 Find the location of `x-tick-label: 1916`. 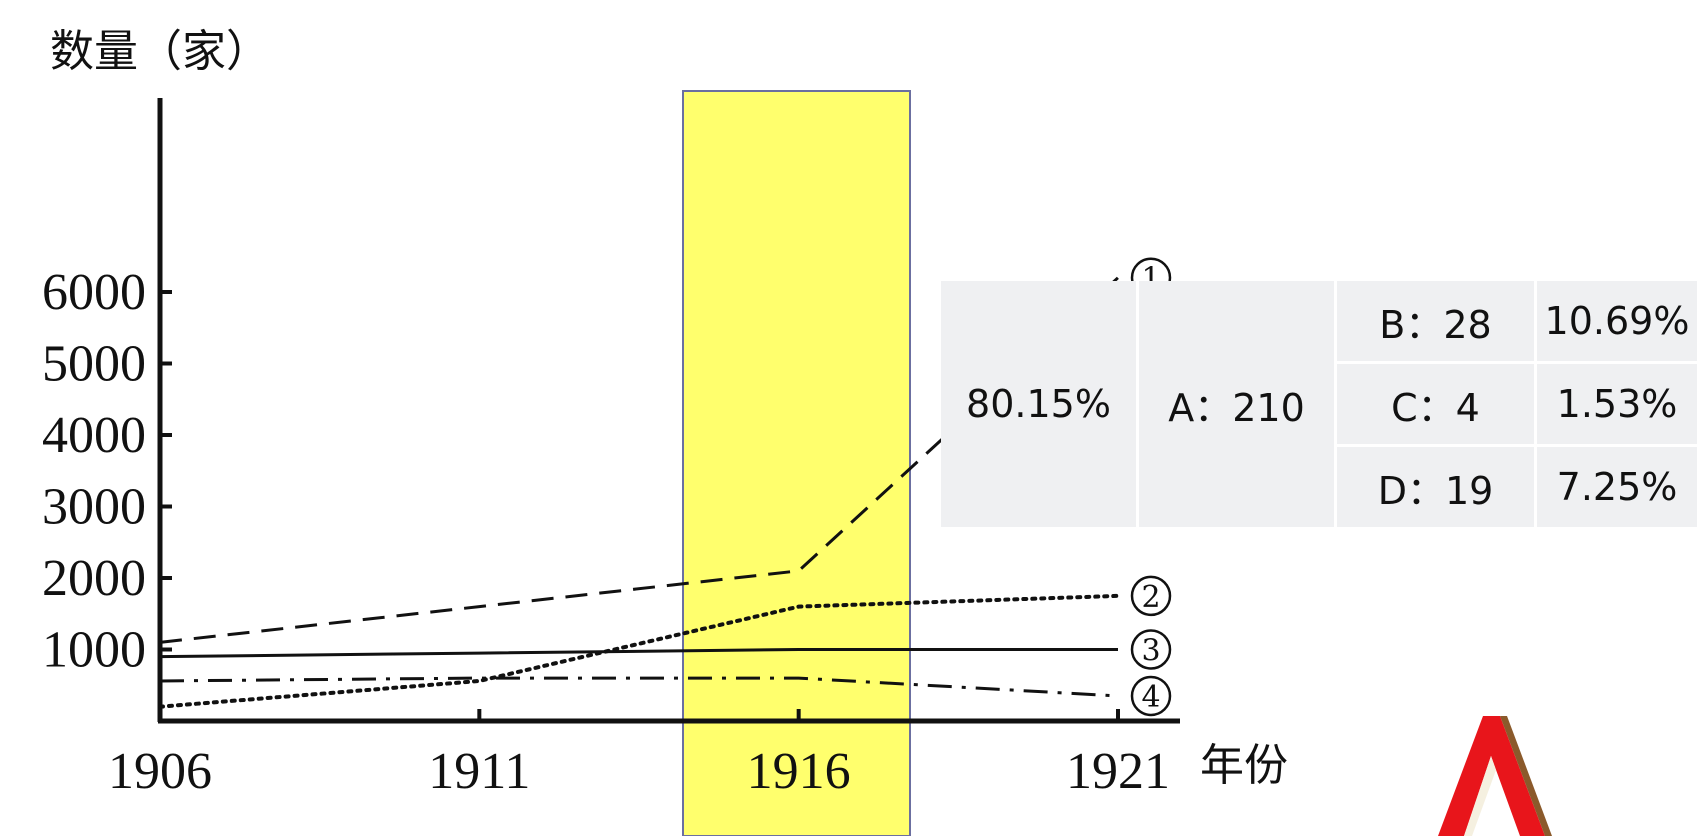

x-tick-label: 1916 is located at coordinates (799, 771).